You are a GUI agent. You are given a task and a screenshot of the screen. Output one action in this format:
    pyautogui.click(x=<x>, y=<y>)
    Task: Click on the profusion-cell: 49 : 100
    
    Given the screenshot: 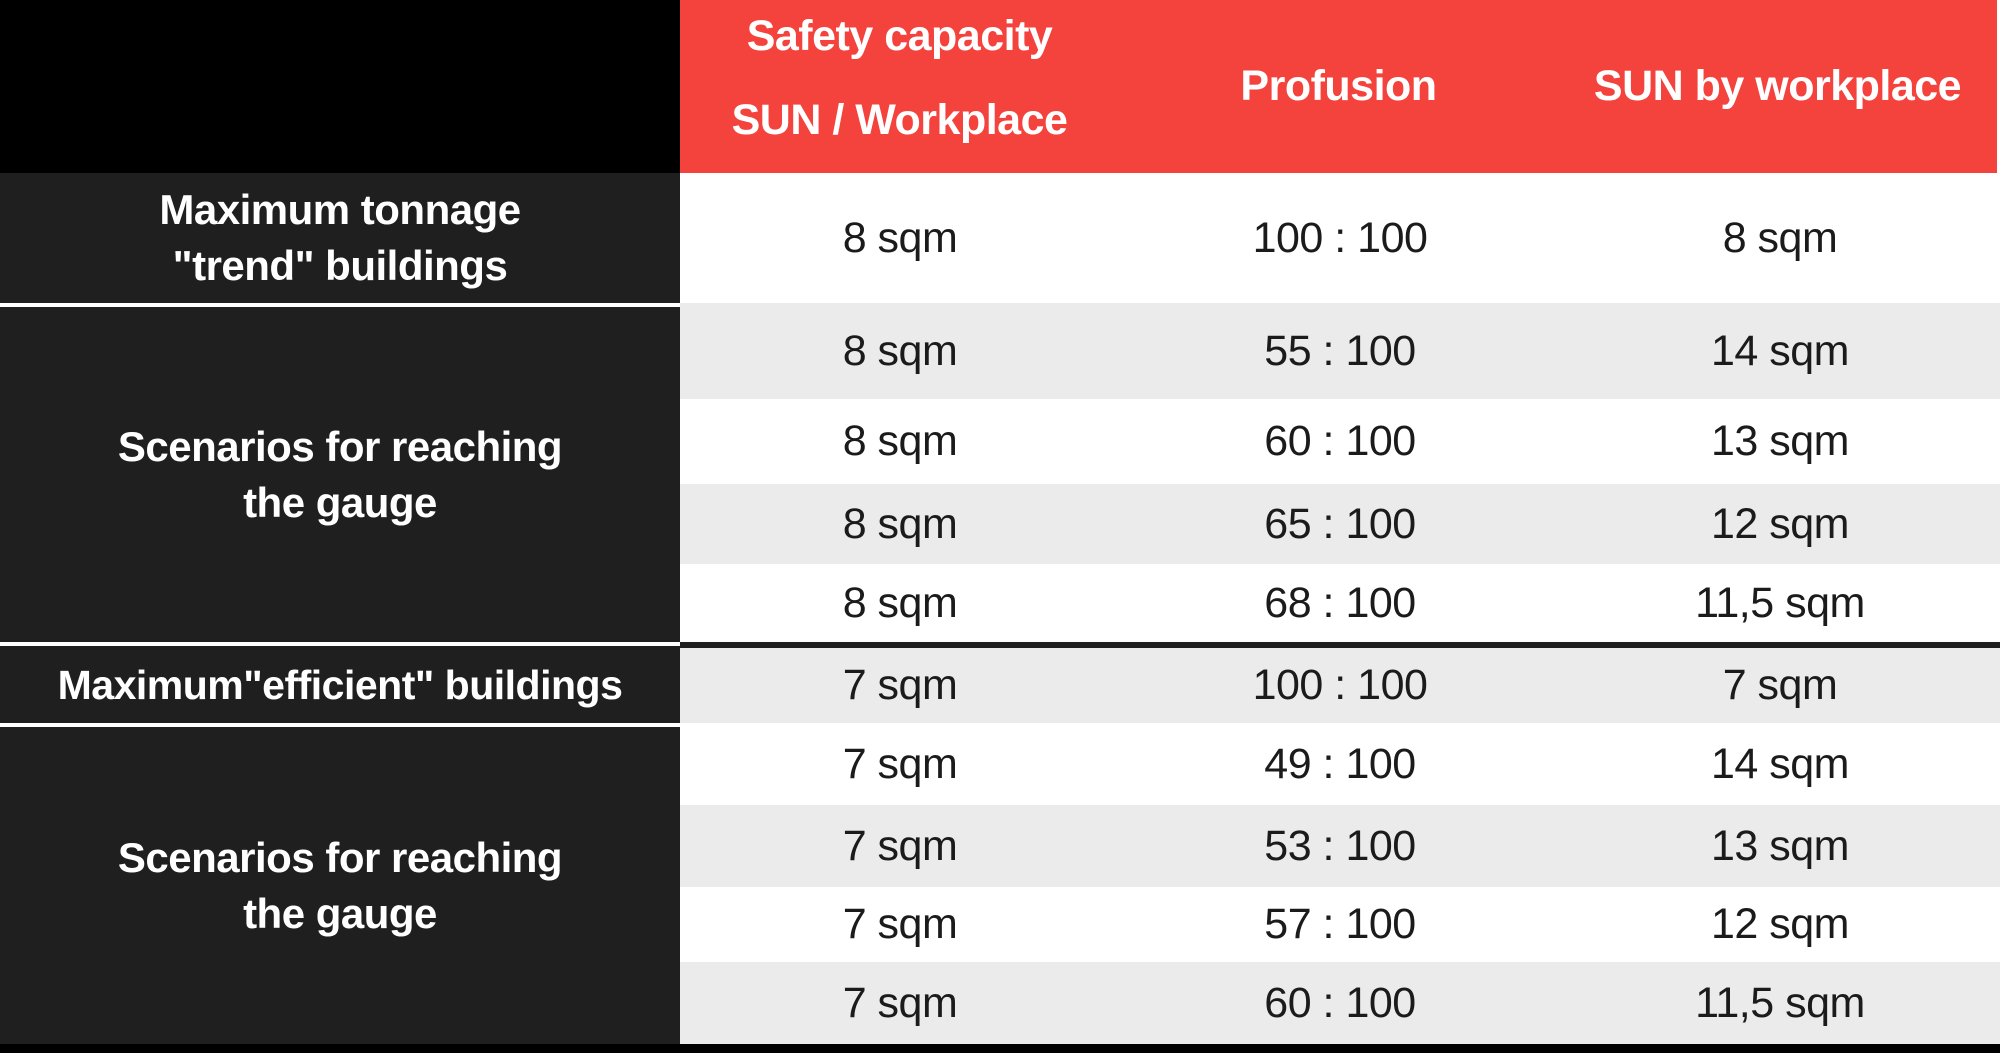 What is the action you would take?
    pyautogui.click(x=1340, y=763)
    